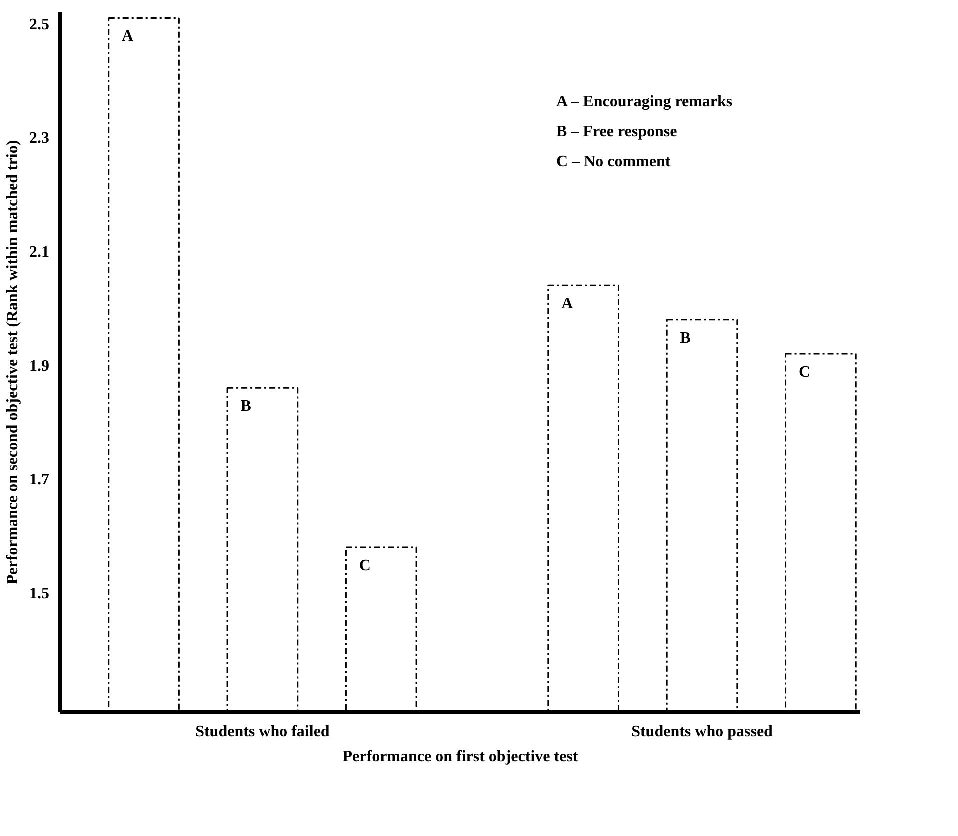 The width and height of the screenshot is (958, 836). What do you see at coordinates (617, 132) in the screenshot?
I see `annotation: B – Free response` at bounding box center [617, 132].